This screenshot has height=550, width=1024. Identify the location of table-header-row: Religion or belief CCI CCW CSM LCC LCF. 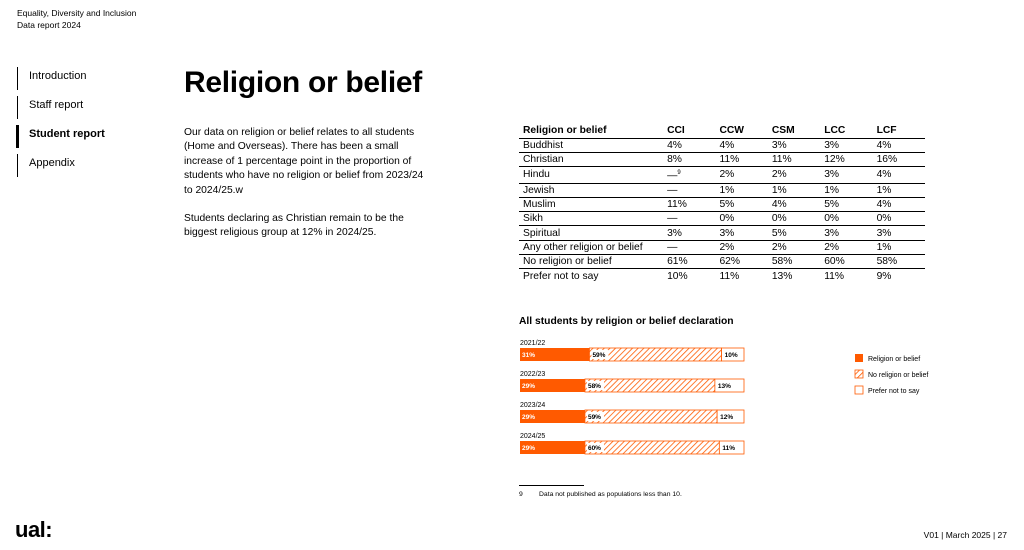
(722, 131).